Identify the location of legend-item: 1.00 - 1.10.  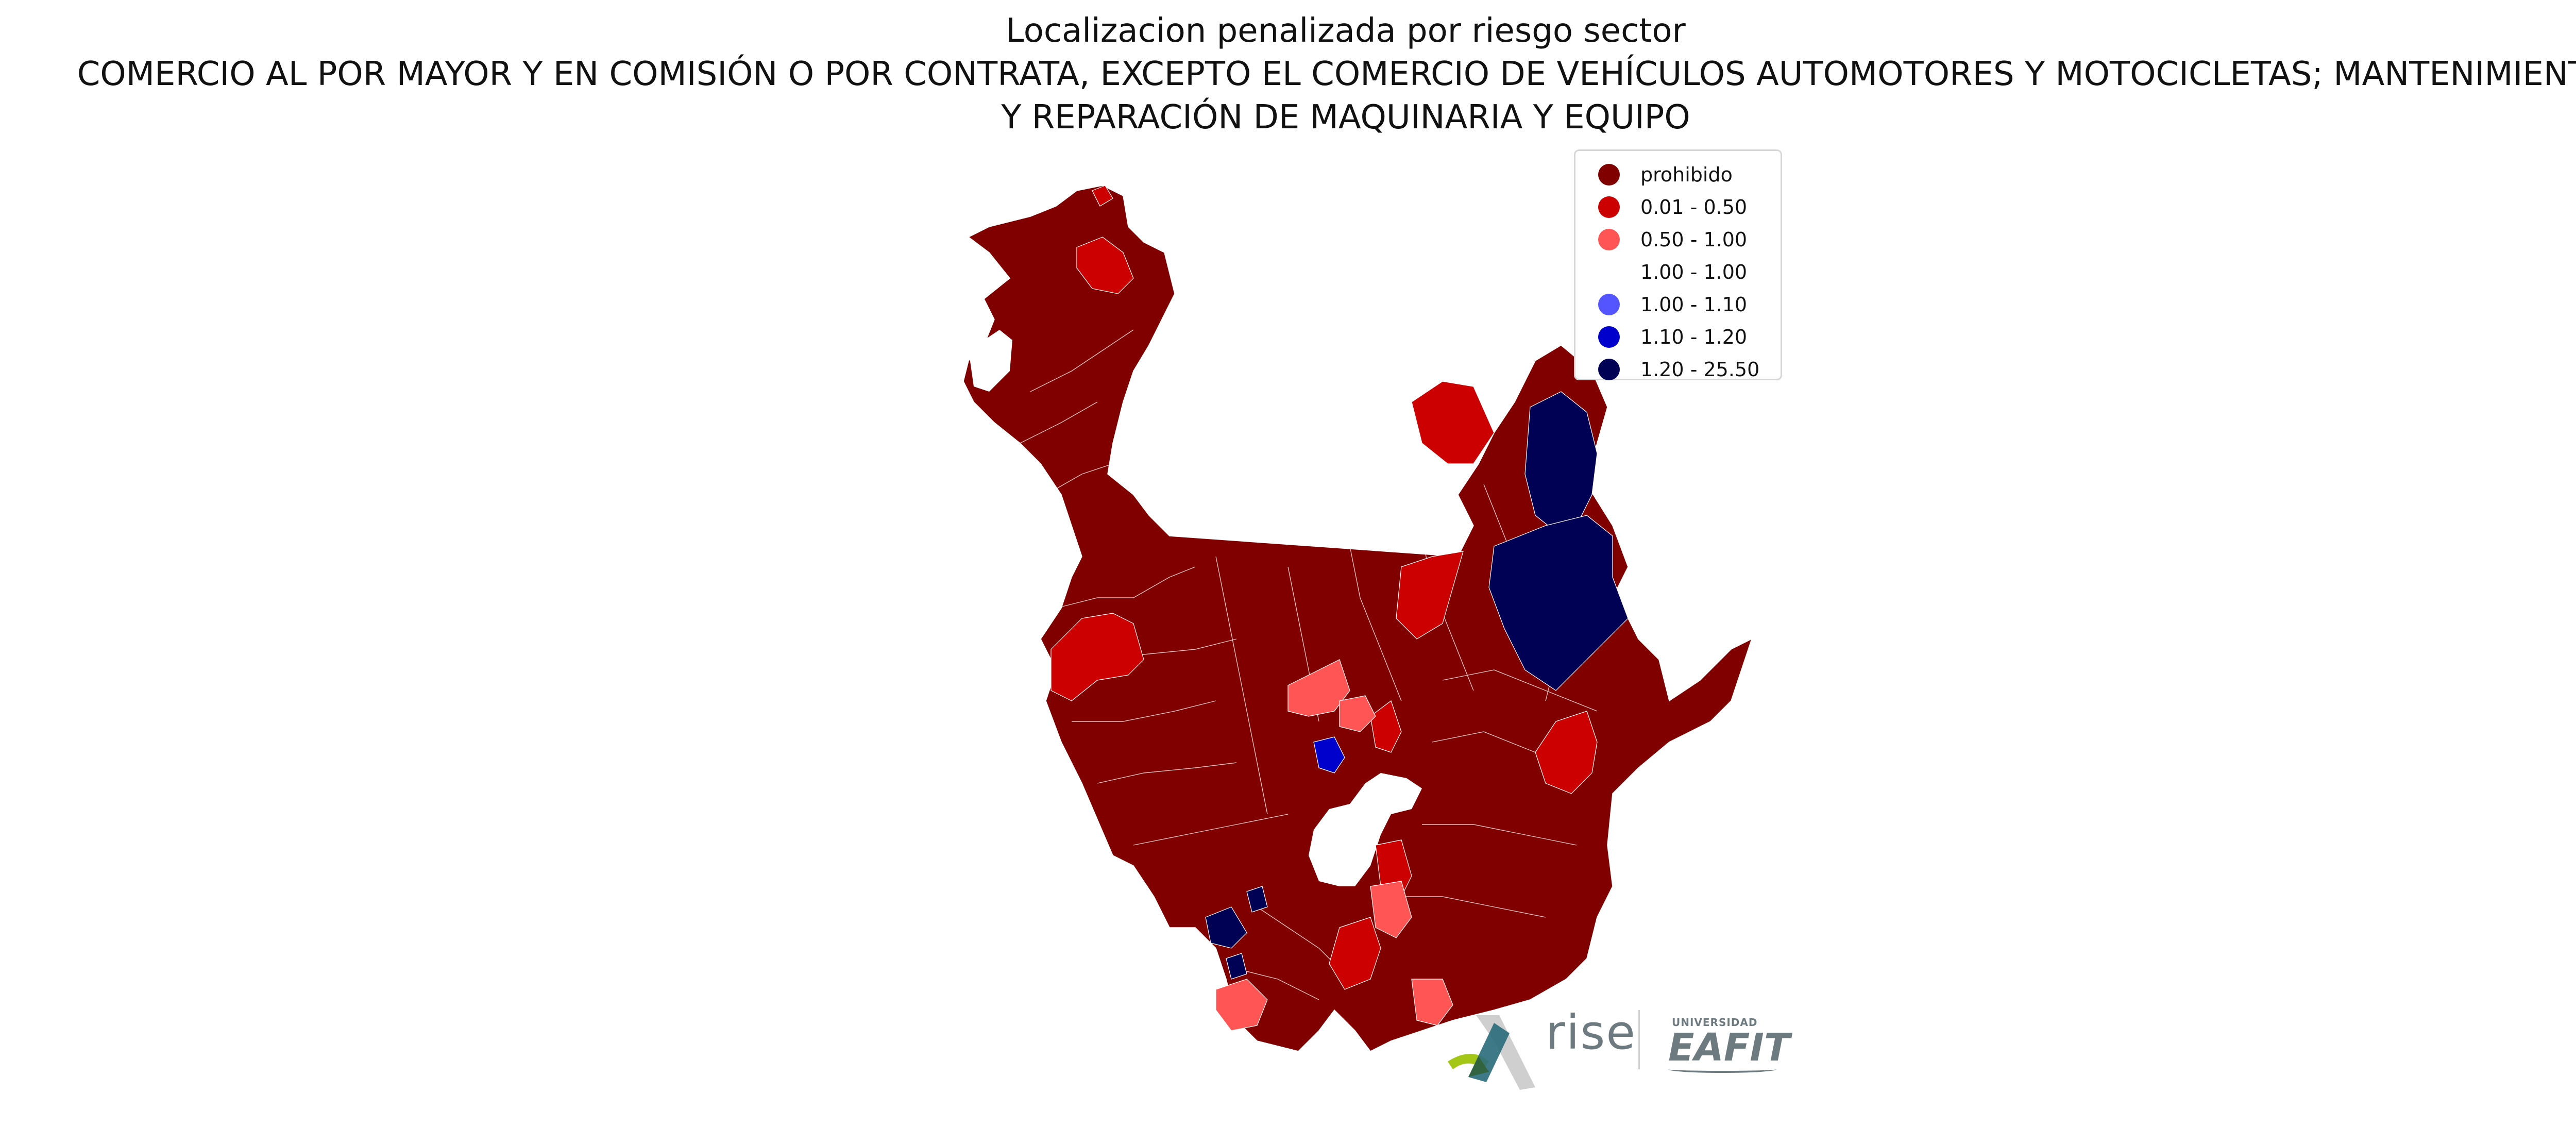
(1689, 304).